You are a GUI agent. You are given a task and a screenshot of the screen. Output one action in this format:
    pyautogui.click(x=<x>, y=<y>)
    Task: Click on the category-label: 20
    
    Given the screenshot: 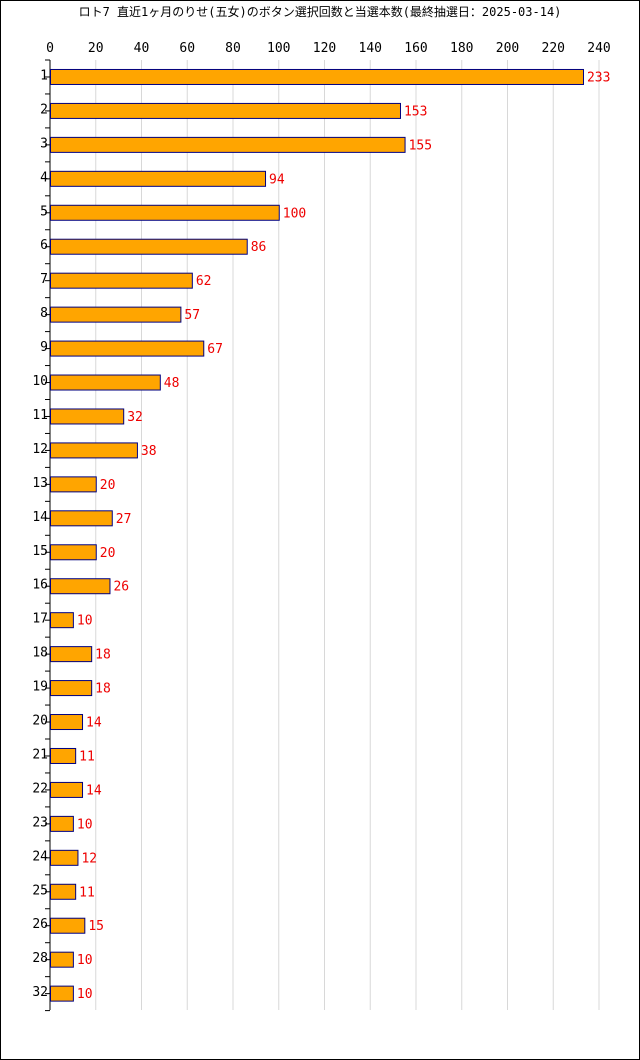 What is the action you would take?
    pyautogui.click(x=40, y=721)
    